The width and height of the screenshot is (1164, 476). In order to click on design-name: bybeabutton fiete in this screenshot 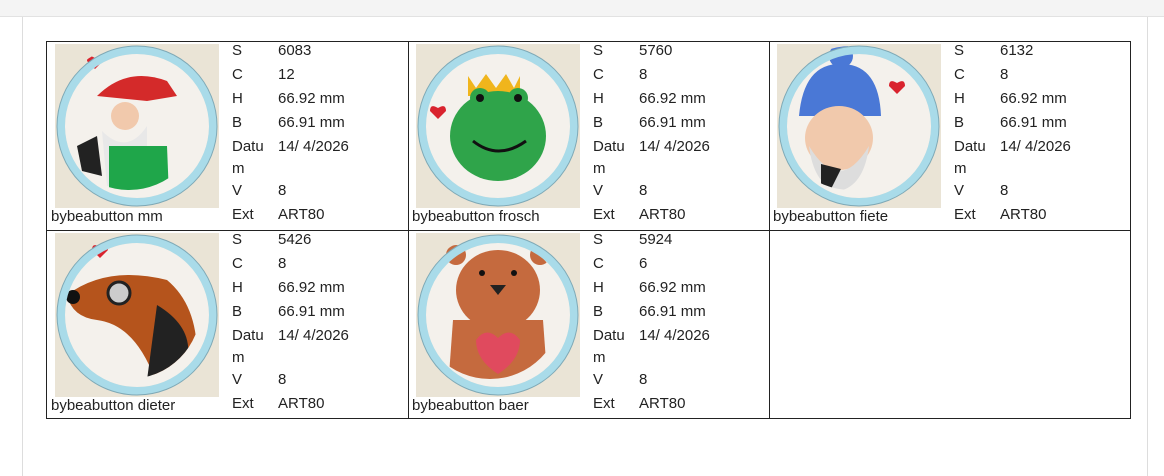, I will do `click(831, 216)`.